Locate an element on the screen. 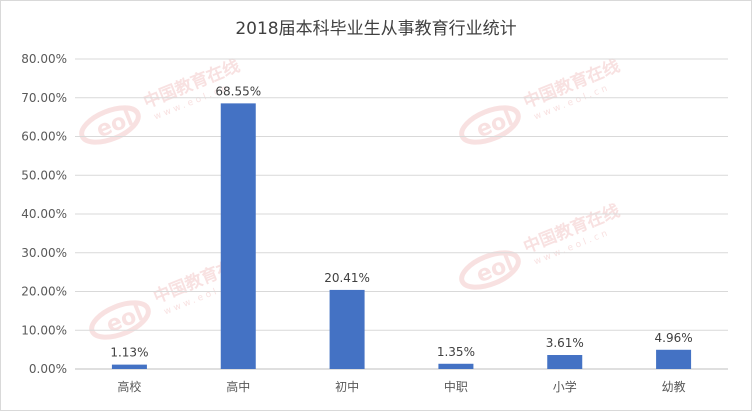 The width and height of the screenshot is (752, 411). x-axis-categories: 高校 高中 初中 中职 小学 幼教 is located at coordinates (401, 386).